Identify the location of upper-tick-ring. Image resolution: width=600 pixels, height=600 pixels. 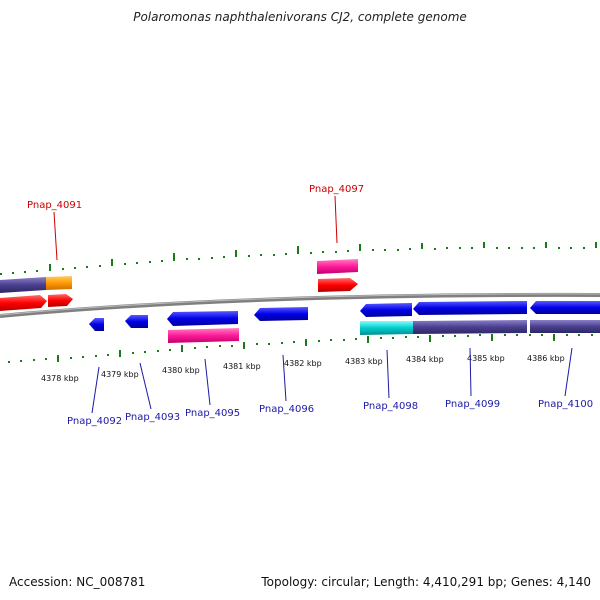
(298, 258).